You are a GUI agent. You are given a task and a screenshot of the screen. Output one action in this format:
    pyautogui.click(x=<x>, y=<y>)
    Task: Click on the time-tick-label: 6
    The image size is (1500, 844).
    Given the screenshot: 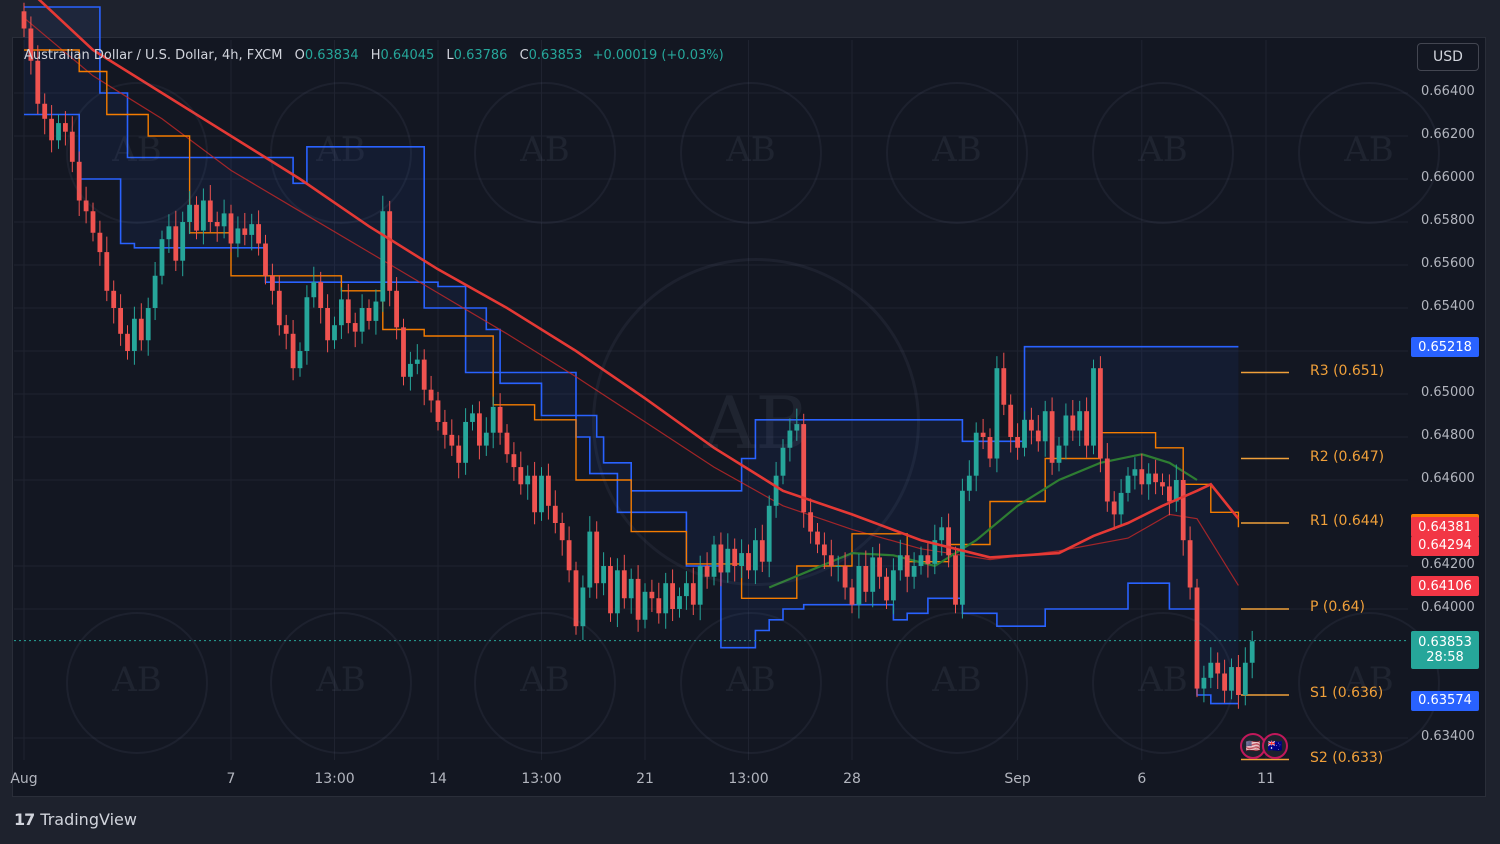 What is the action you would take?
    pyautogui.click(x=1142, y=779)
    